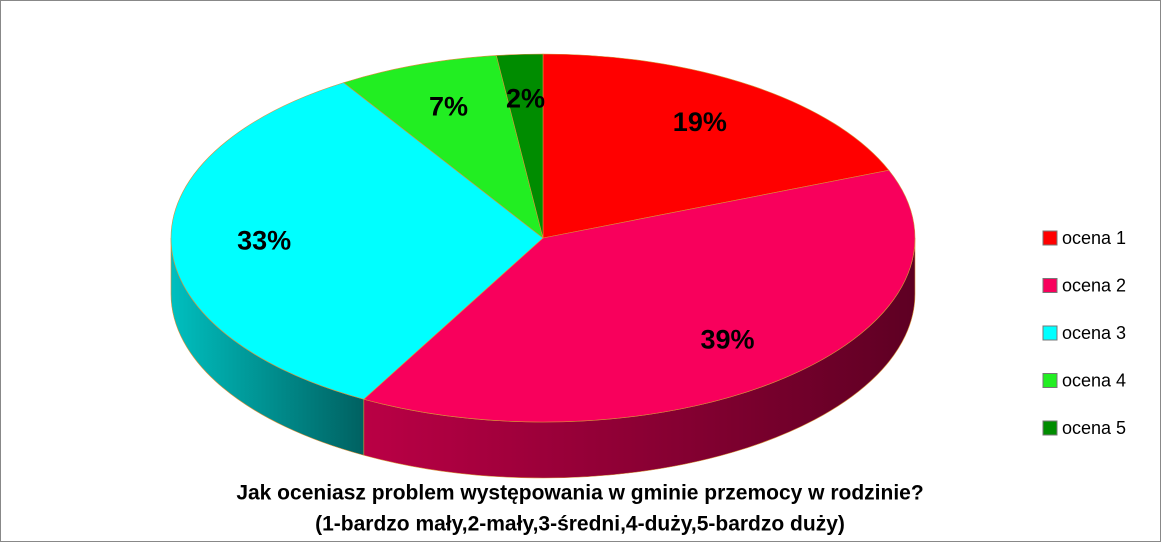 Image resolution: width=1162 pixels, height=543 pixels. I want to click on data-label: 2%, so click(525, 98).